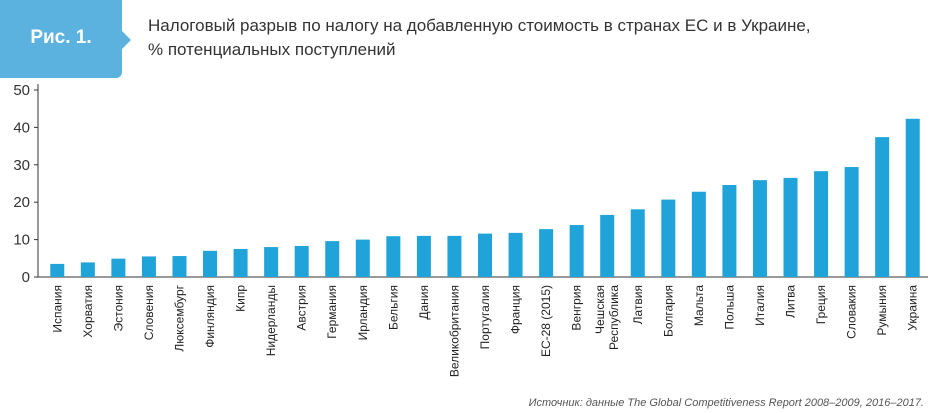  What do you see at coordinates (614, 317) in the screenshot?
I see `x-tick-label-line: Республика` at bounding box center [614, 317].